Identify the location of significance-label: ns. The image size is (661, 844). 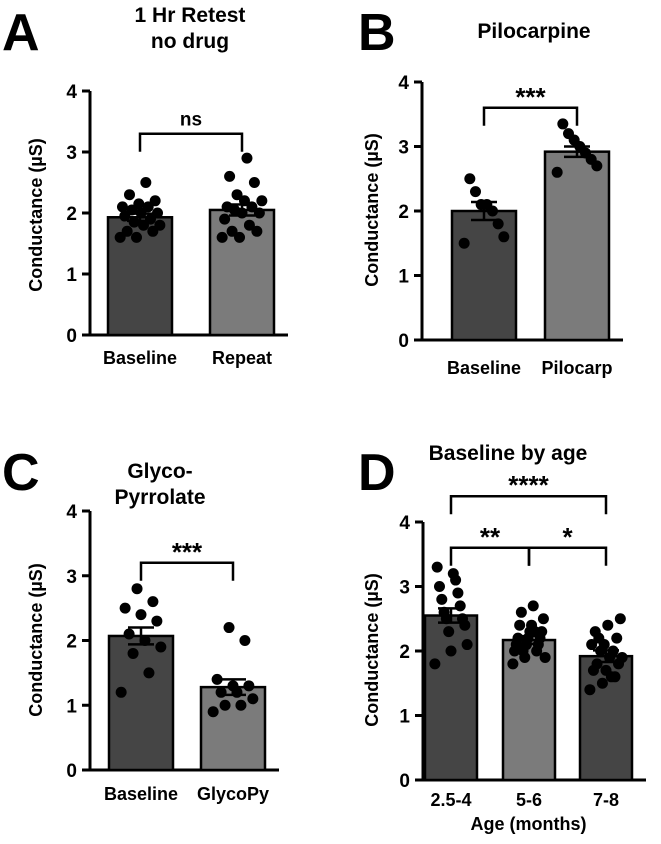
(191, 120).